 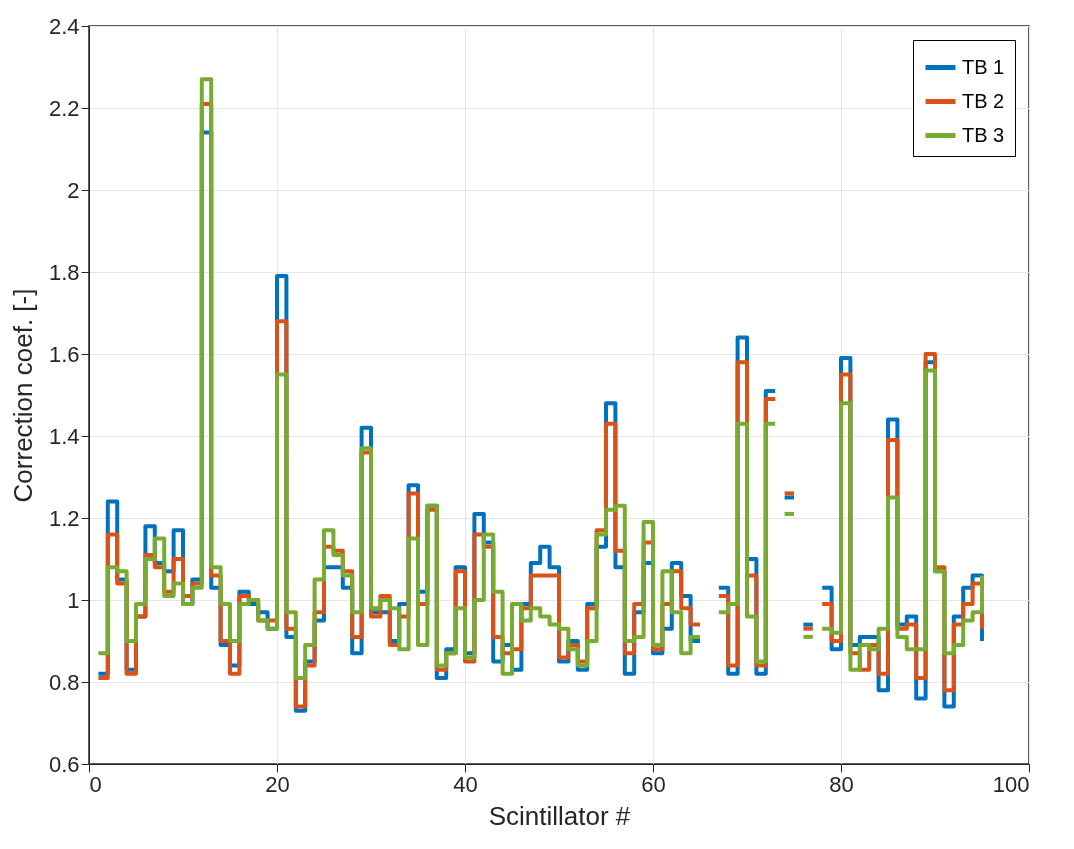 What do you see at coordinates (64, 682) in the screenshot?
I see `y-tick-label: 0.8` at bounding box center [64, 682].